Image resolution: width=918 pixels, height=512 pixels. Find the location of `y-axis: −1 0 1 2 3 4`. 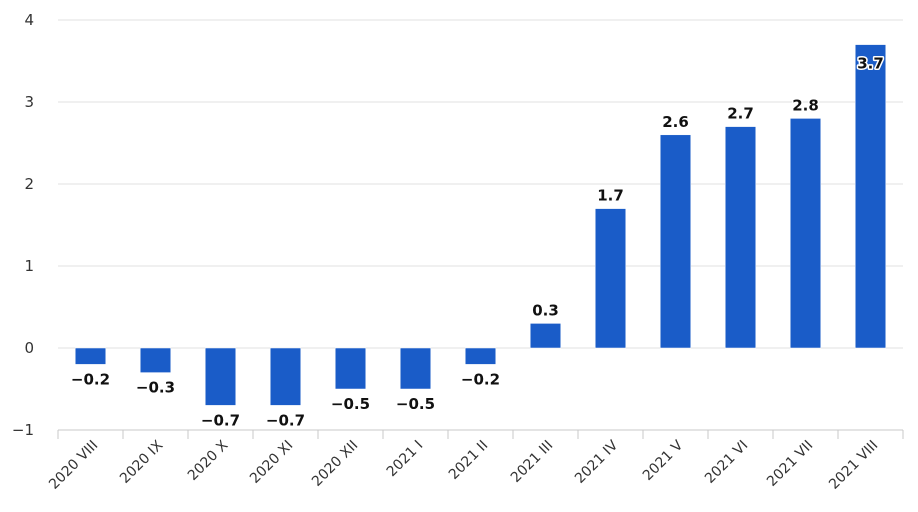

y-axis: −1 0 1 2 3 4 is located at coordinates (23, 225).